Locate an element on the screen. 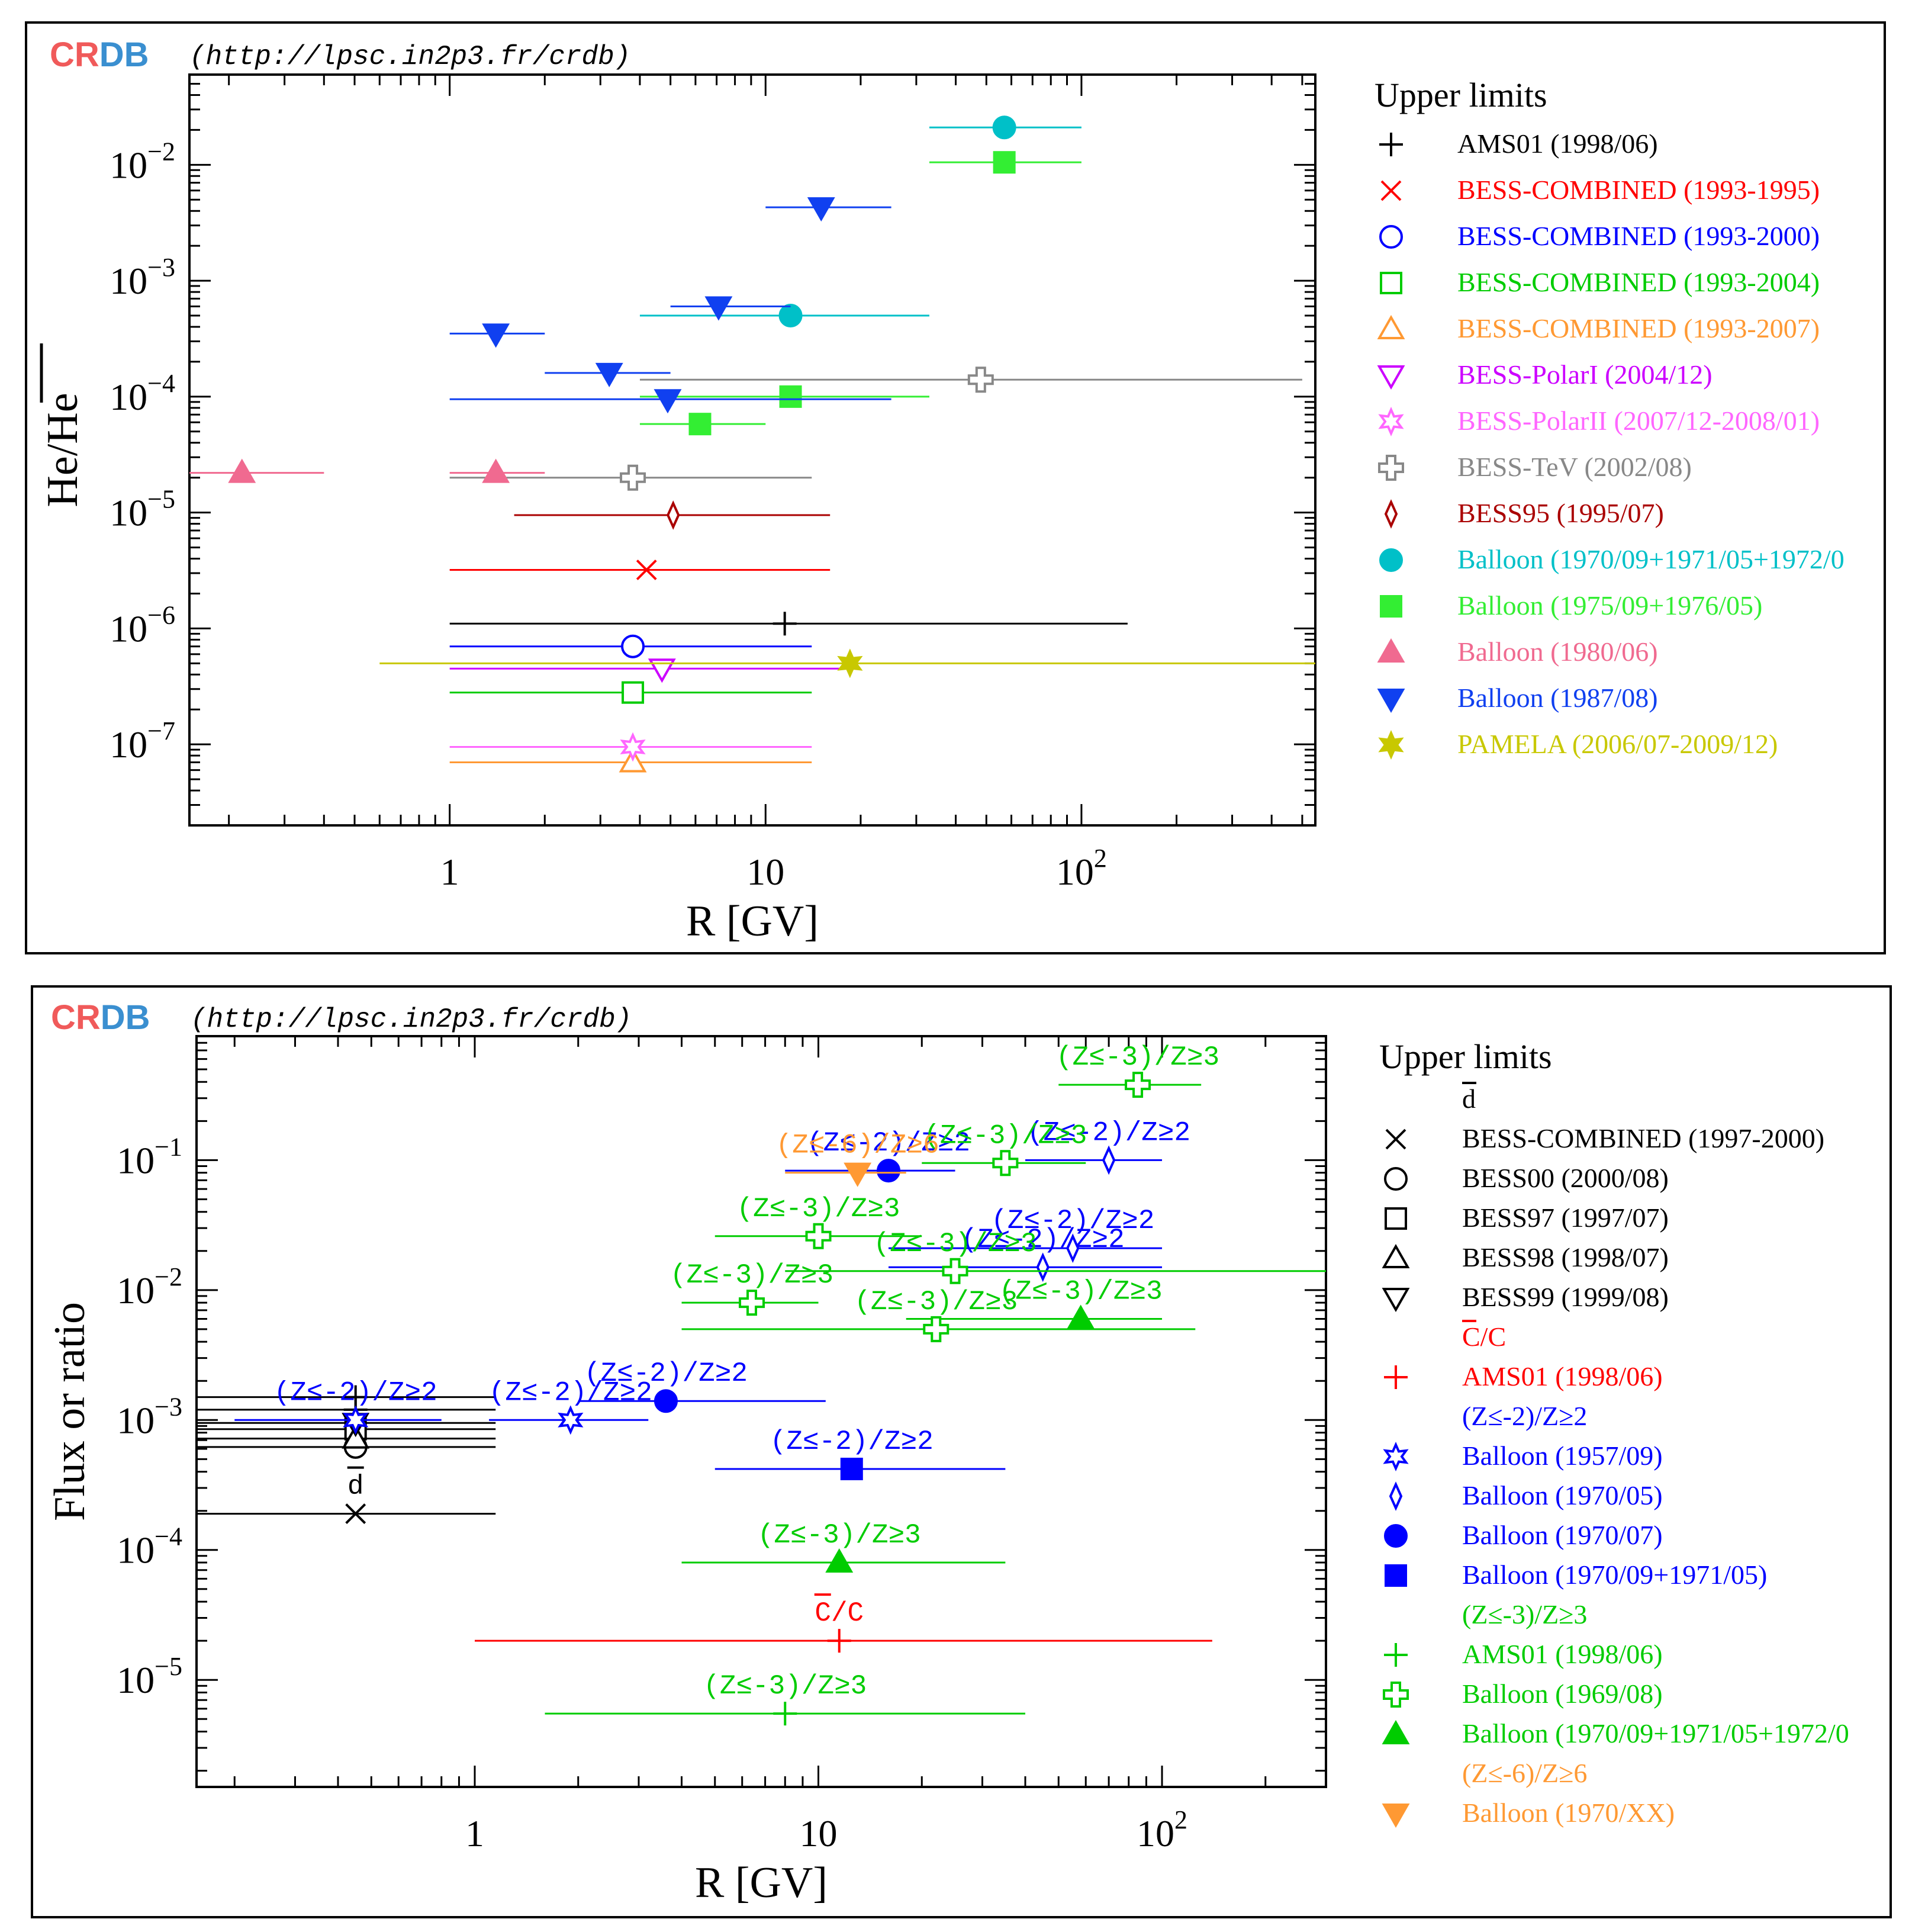  point-label-23: (Z≤-3)/Z≥3 is located at coordinates (1137, 1057).